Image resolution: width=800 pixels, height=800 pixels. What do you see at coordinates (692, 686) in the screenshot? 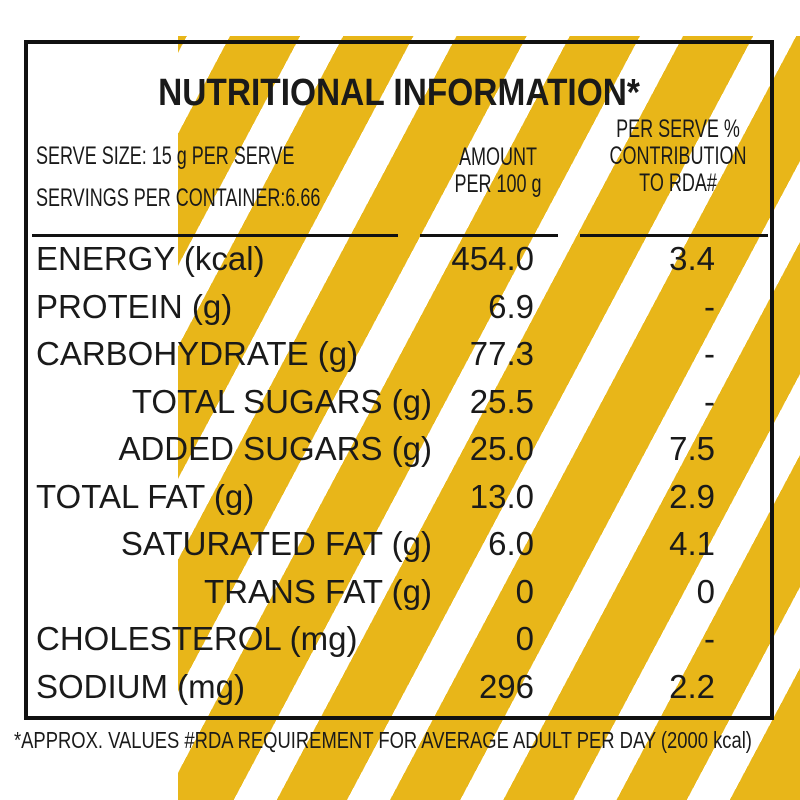
I see `rda-percent: 2.2` at bounding box center [692, 686].